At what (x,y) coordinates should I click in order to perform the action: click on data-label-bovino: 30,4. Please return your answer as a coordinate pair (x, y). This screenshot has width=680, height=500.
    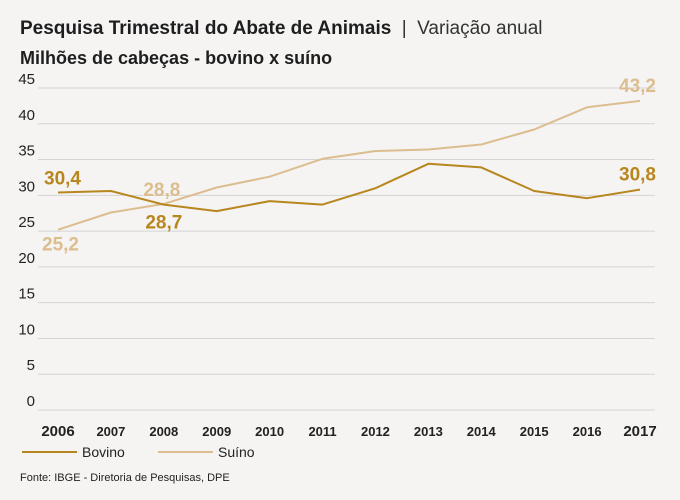
    Looking at the image, I should click on (62, 178).